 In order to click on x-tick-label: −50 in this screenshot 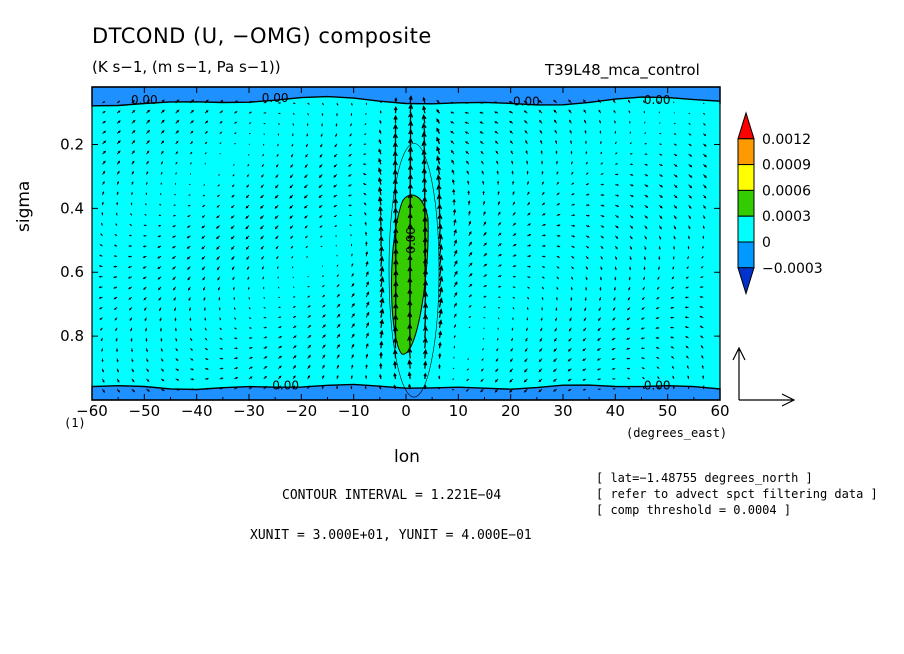, I will do `click(145, 411)`.